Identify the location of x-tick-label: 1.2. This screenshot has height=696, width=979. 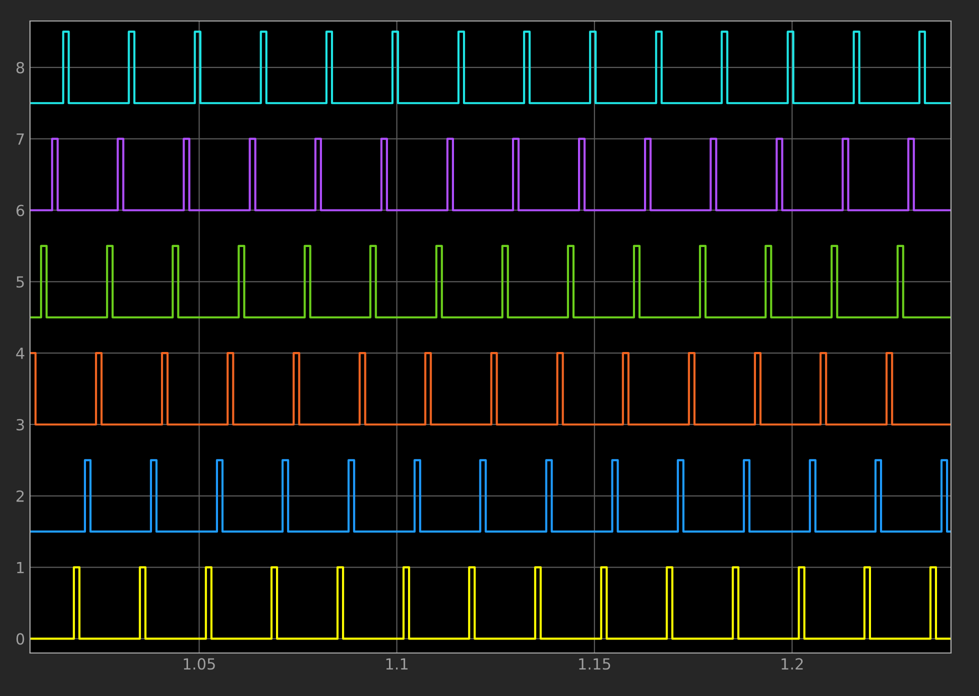
(792, 664).